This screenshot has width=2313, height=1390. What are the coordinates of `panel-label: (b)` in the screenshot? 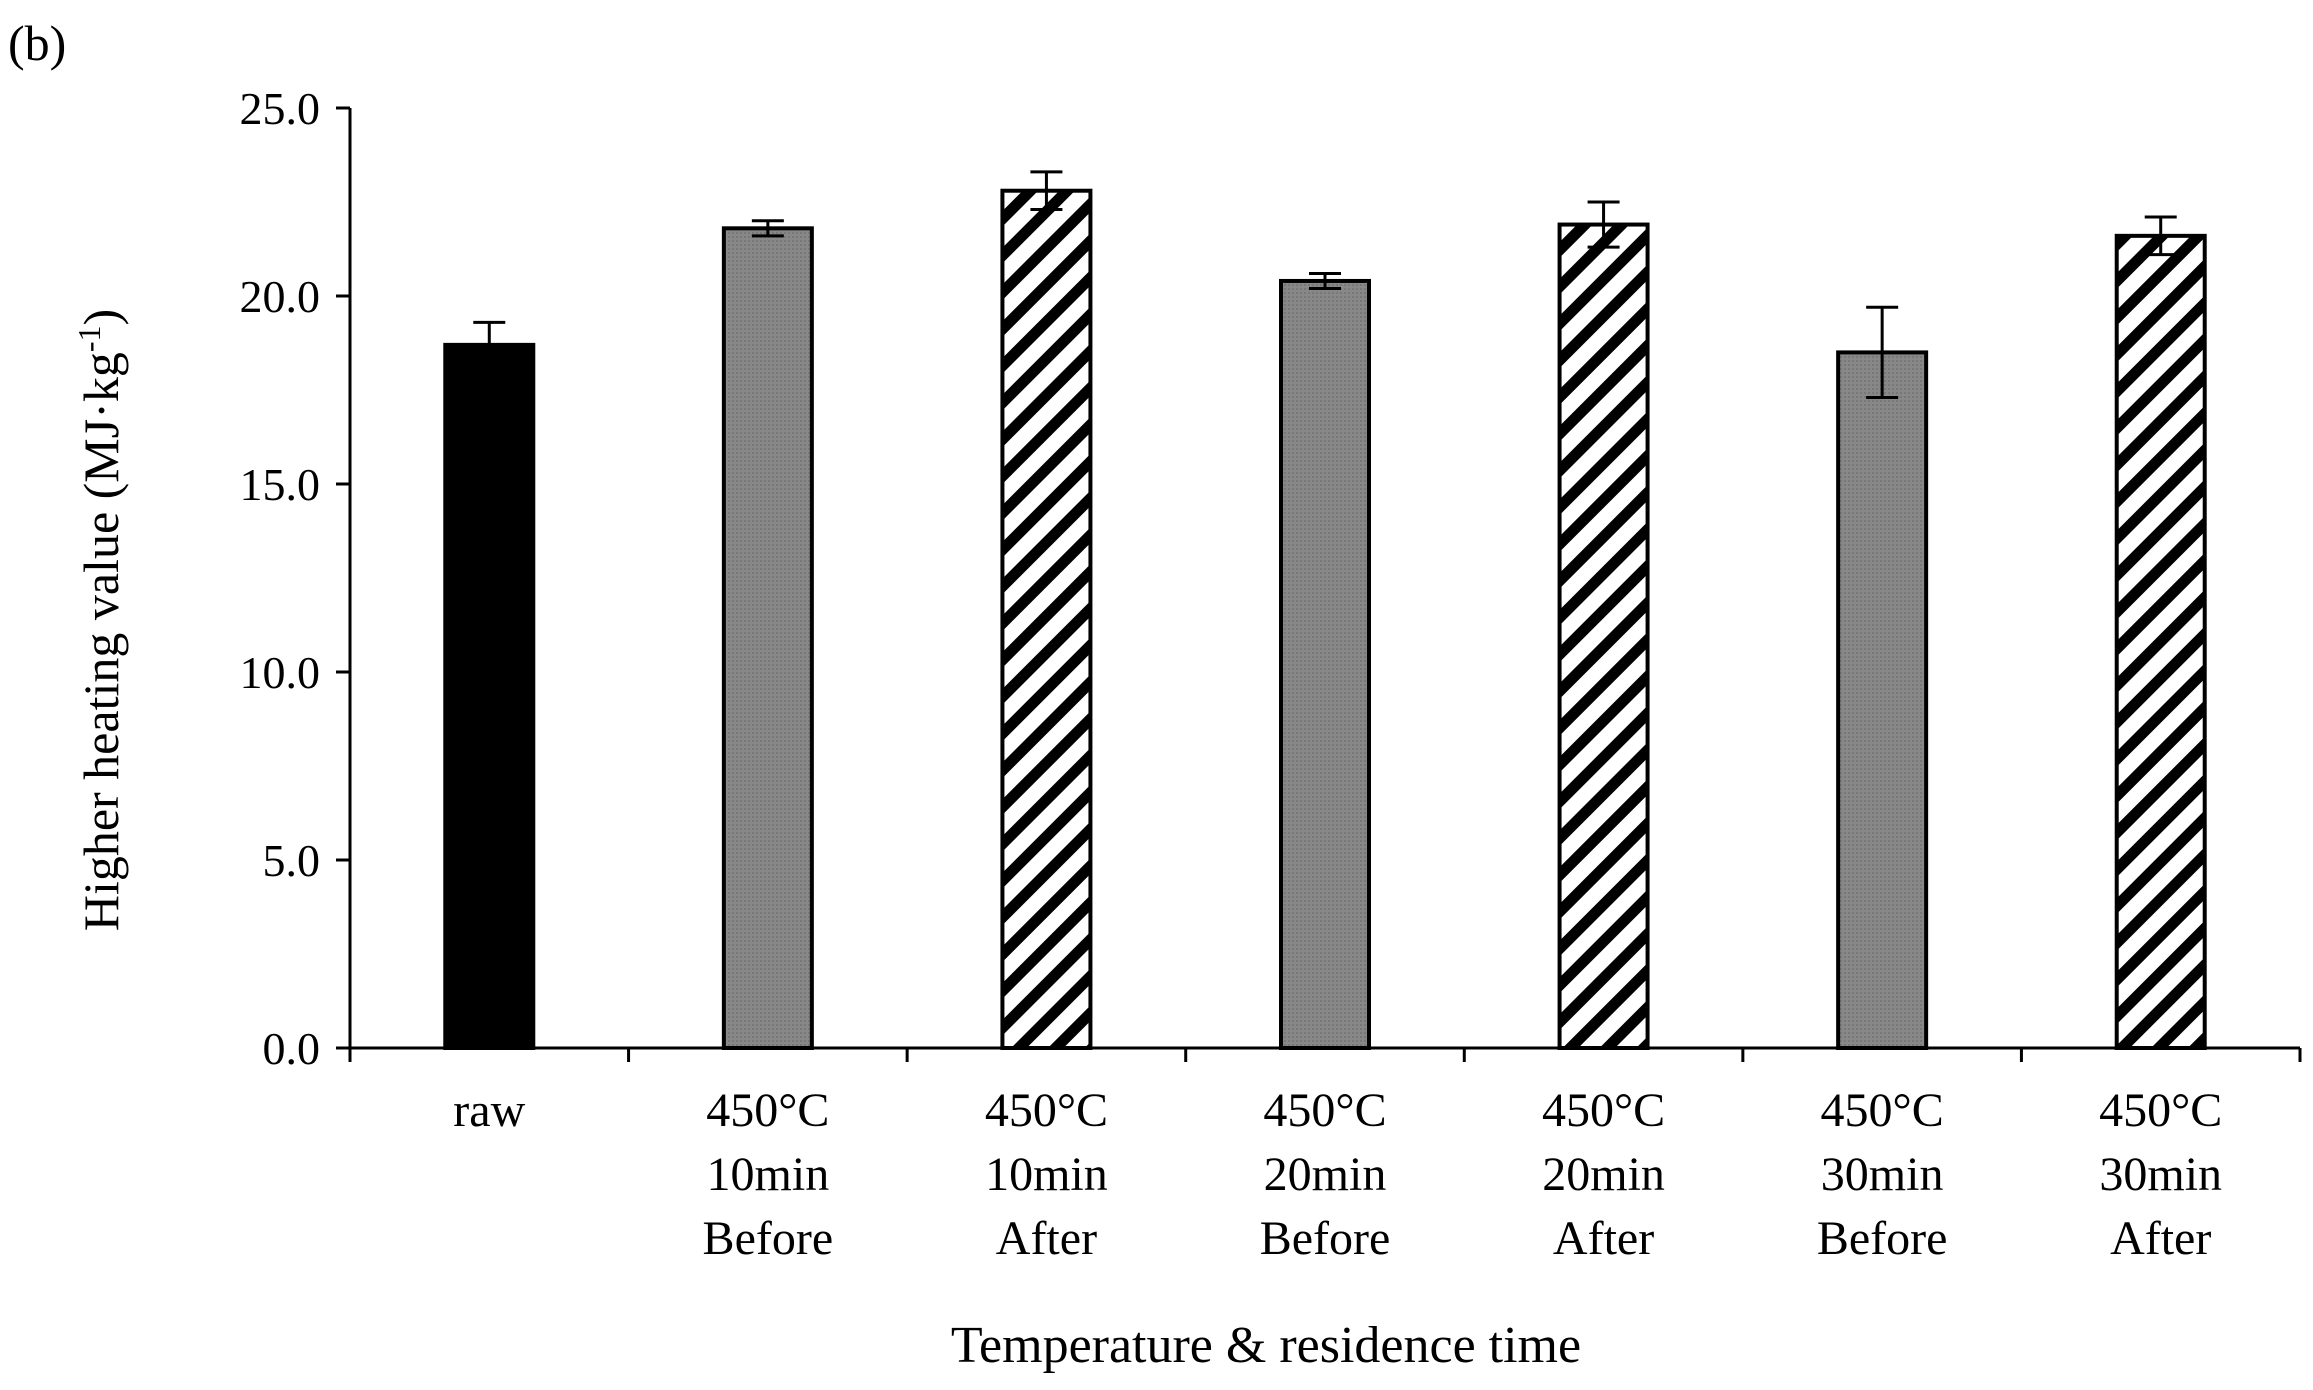 It's located at (37, 43).